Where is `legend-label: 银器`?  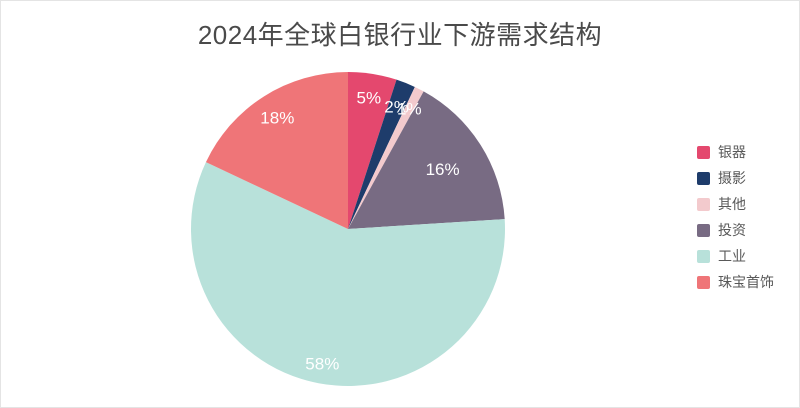 legend-label: 银器 is located at coordinates (732, 152).